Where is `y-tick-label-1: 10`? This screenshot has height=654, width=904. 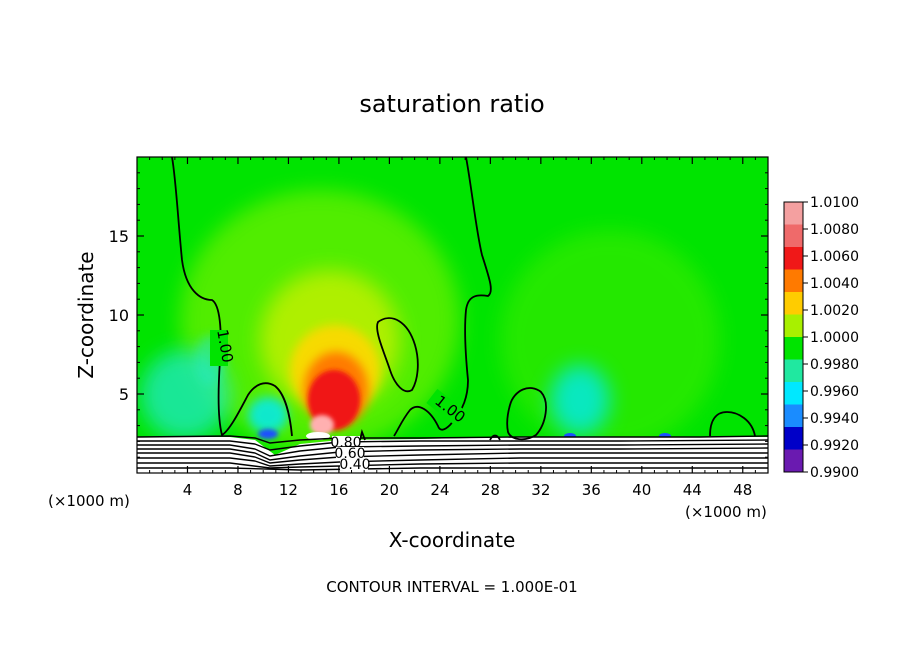 y-tick-label-1: 10 is located at coordinates (119, 315).